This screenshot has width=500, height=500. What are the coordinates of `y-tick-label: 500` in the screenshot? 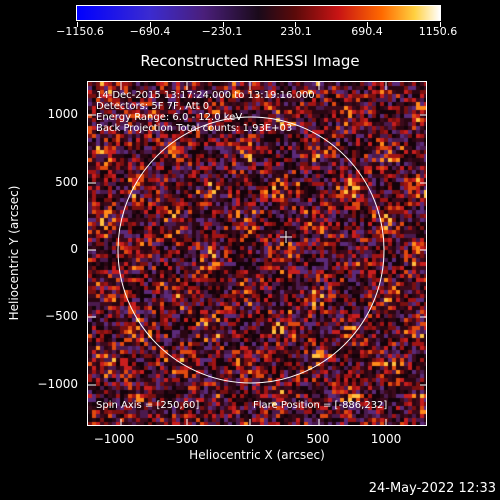 It's located at (66, 182).